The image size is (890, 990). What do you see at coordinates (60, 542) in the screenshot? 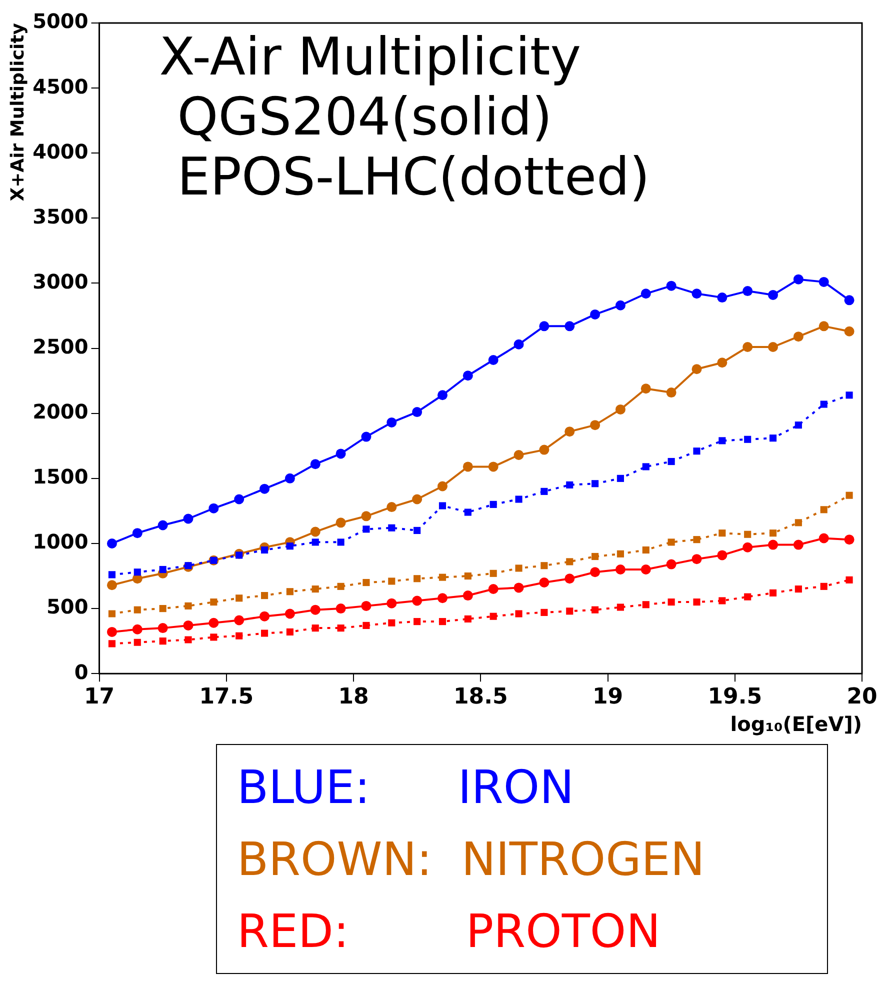
I see `y-tick-label: 1000` at bounding box center [60, 542].